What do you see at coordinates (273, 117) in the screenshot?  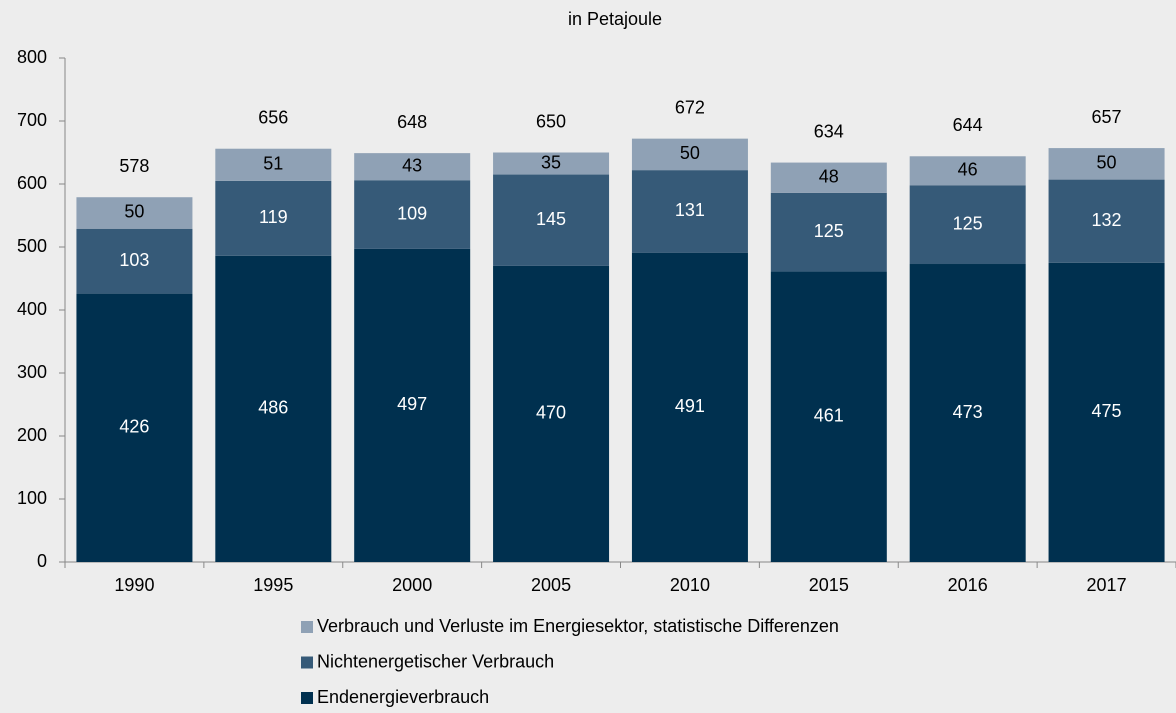 I see `total-label: 656` at bounding box center [273, 117].